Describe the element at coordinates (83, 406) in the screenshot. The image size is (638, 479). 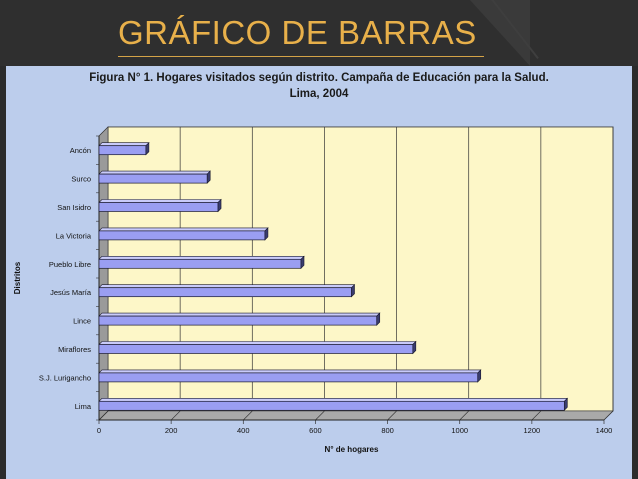
I see `y-tick-label: Lima` at that location.